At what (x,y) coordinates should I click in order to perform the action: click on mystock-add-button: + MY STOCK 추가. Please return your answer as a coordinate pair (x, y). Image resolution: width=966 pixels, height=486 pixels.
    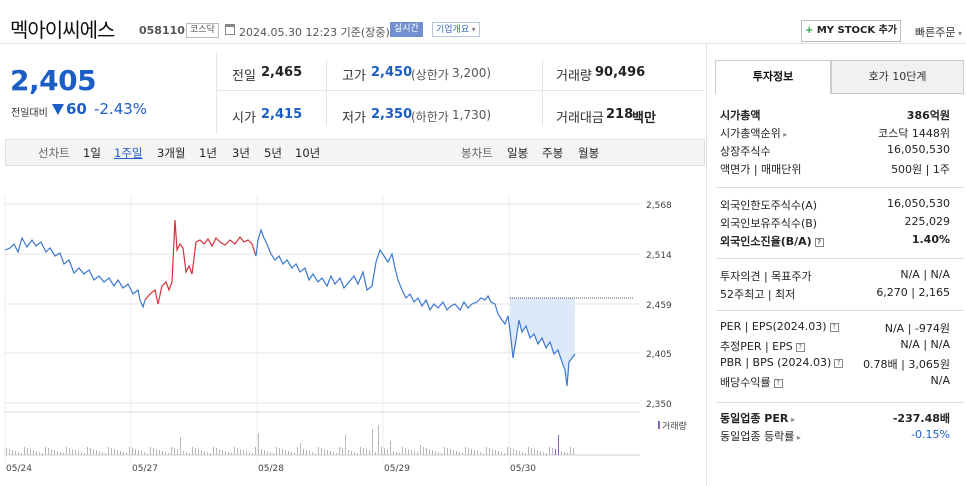
    Looking at the image, I should click on (851, 31).